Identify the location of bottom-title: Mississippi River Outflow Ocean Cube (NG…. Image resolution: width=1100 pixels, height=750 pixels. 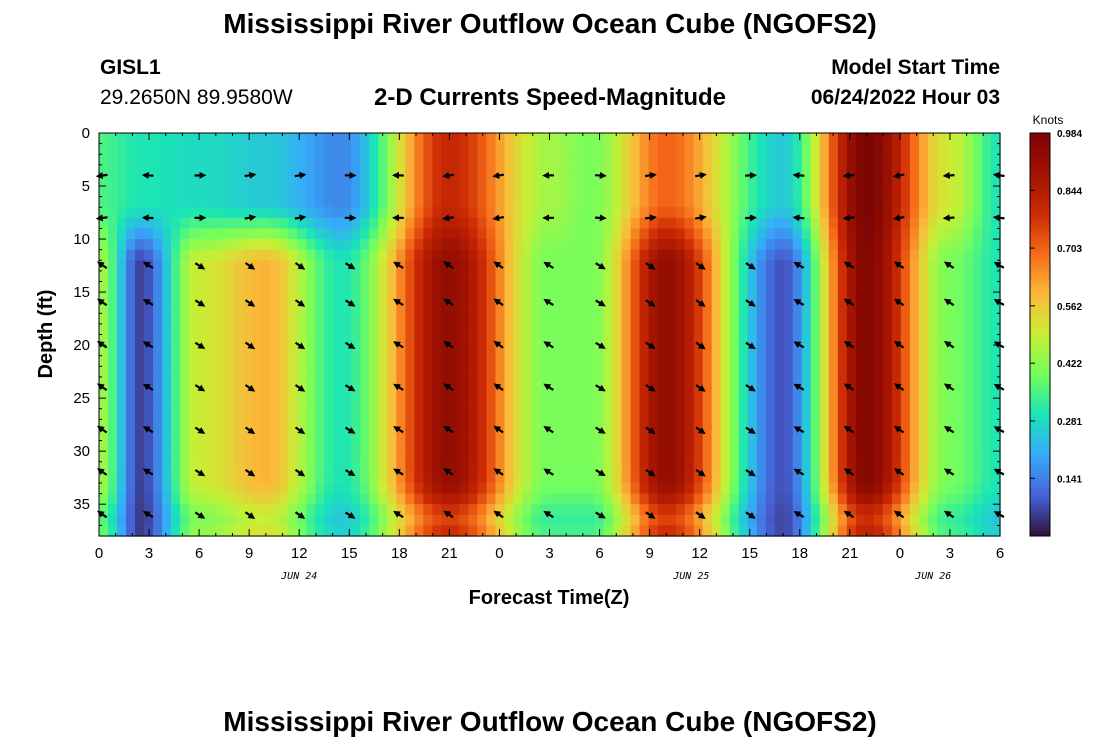
(550, 721).